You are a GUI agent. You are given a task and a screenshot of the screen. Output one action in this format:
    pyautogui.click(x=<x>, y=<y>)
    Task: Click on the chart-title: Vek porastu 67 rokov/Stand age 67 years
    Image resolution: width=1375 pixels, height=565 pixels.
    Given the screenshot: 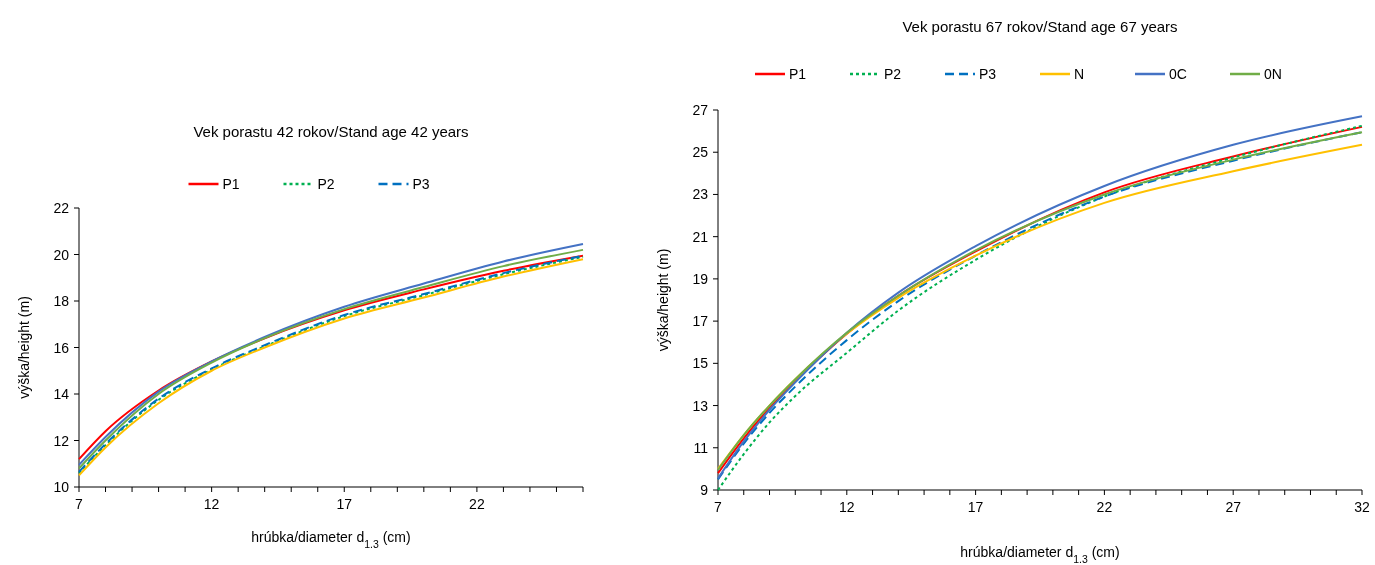 What is the action you would take?
    pyautogui.click(x=1040, y=26)
    